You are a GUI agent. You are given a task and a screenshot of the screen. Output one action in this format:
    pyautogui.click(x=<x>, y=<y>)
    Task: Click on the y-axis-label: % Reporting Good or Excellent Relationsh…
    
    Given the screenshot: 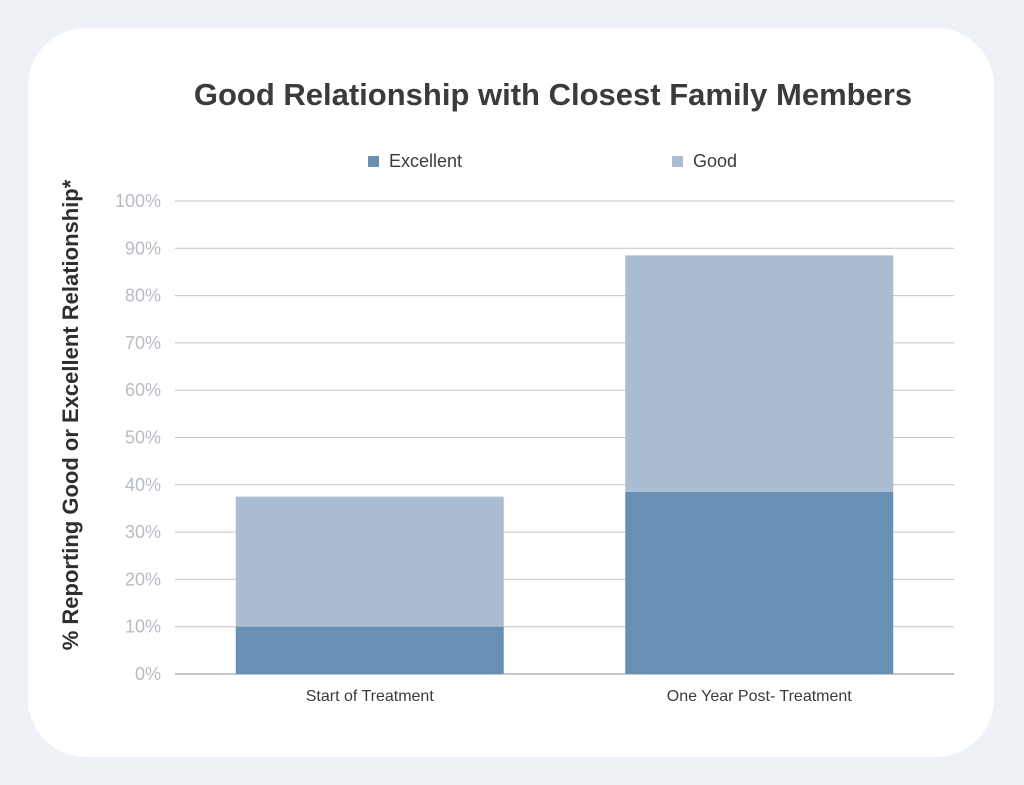 What is the action you would take?
    pyautogui.click(x=70, y=414)
    